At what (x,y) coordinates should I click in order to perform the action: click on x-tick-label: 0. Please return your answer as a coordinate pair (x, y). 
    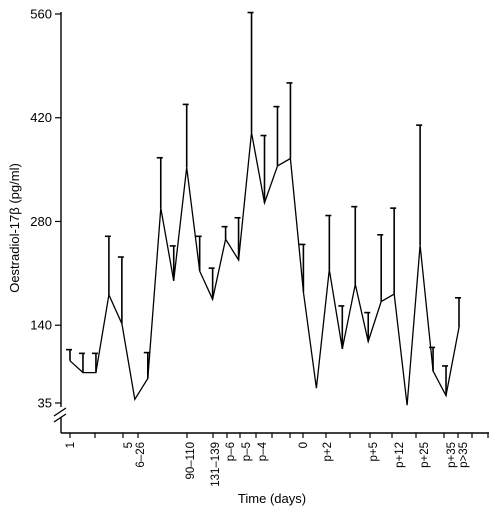
    Looking at the image, I should click on (304, 445).